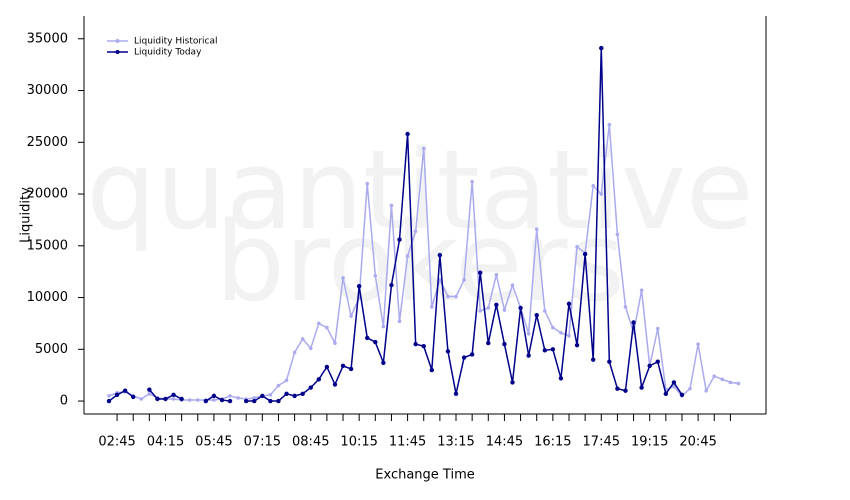 This screenshot has width=850, height=500. I want to click on y-tick-label: 20000, so click(47, 194).